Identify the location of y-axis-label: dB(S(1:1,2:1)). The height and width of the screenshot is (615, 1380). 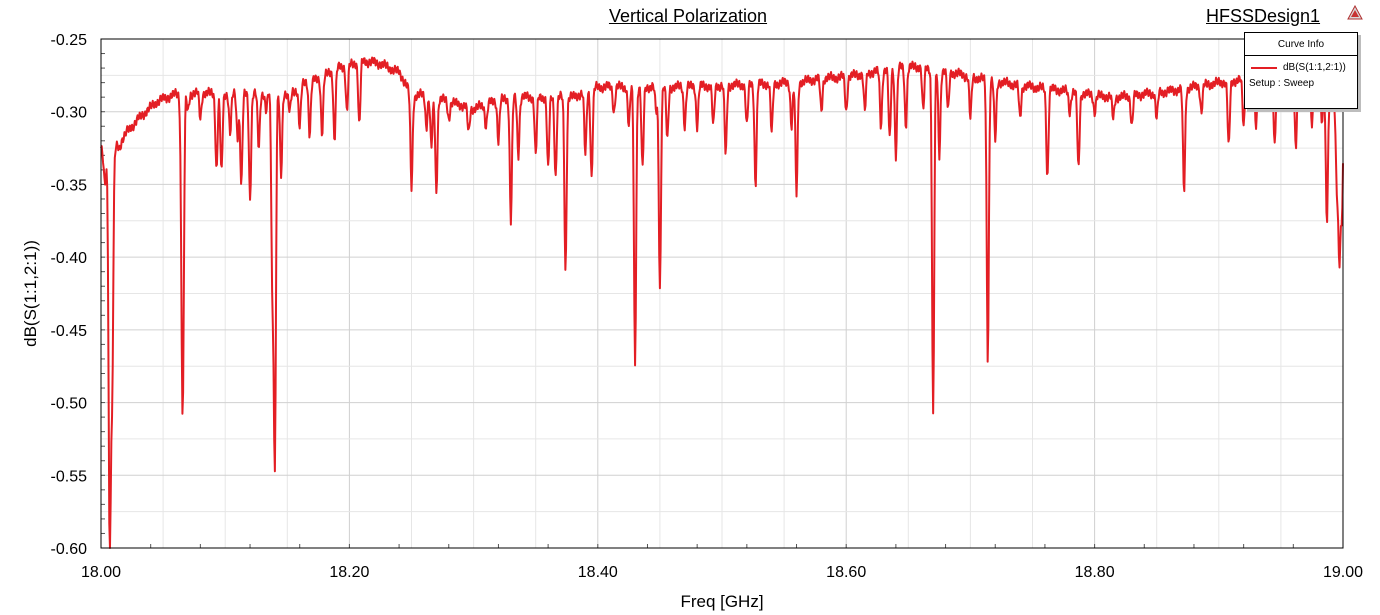
(30, 293).